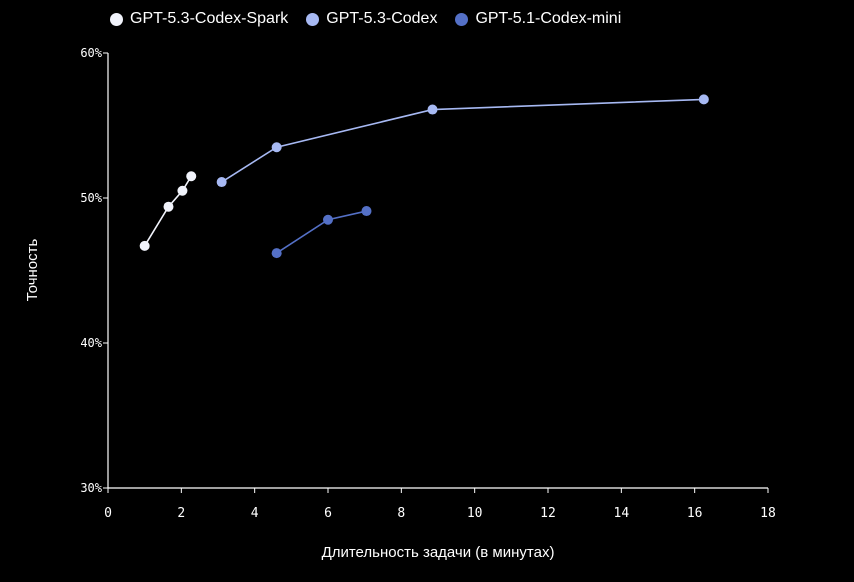  What do you see at coordinates (695, 513) in the screenshot?
I see `x-tick-label: 16` at bounding box center [695, 513].